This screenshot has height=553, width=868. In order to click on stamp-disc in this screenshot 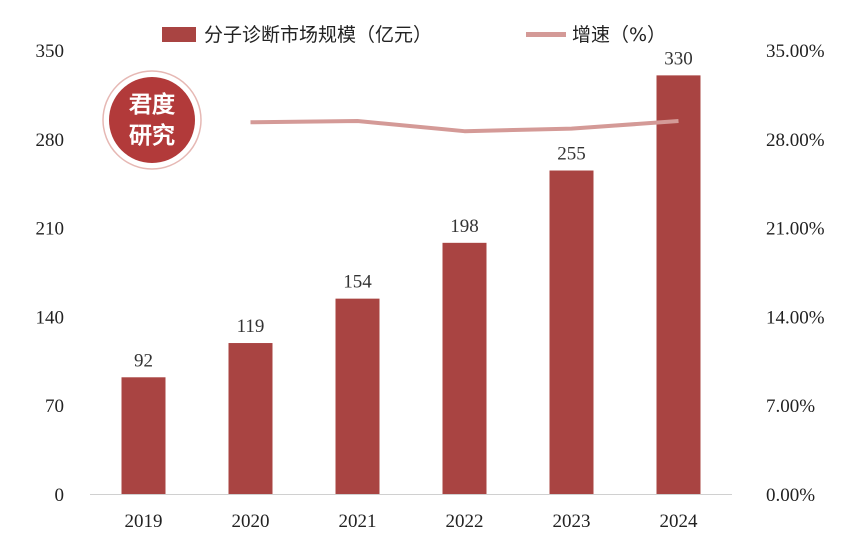, I will do `click(152, 120)`.